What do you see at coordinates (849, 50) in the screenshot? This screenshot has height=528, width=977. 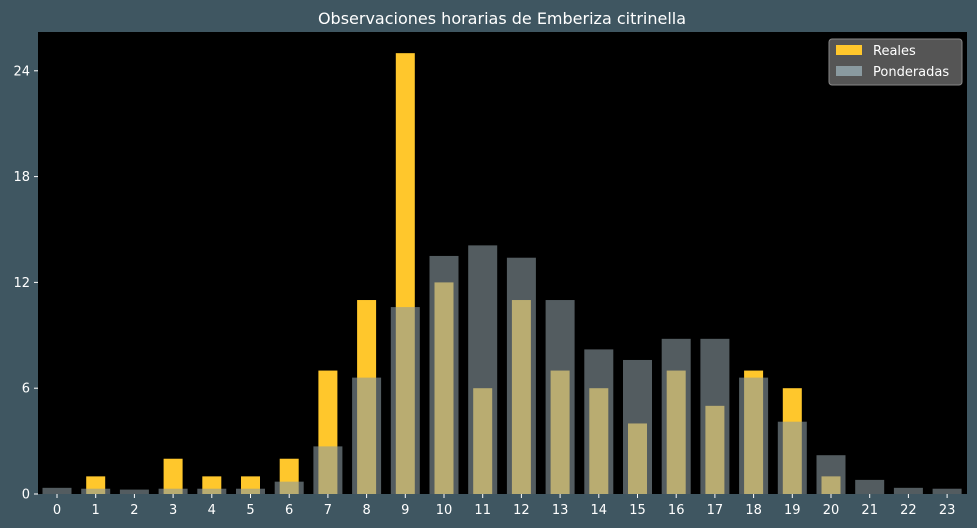 I see `legend-swatch-reales` at bounding box center [849, 50].